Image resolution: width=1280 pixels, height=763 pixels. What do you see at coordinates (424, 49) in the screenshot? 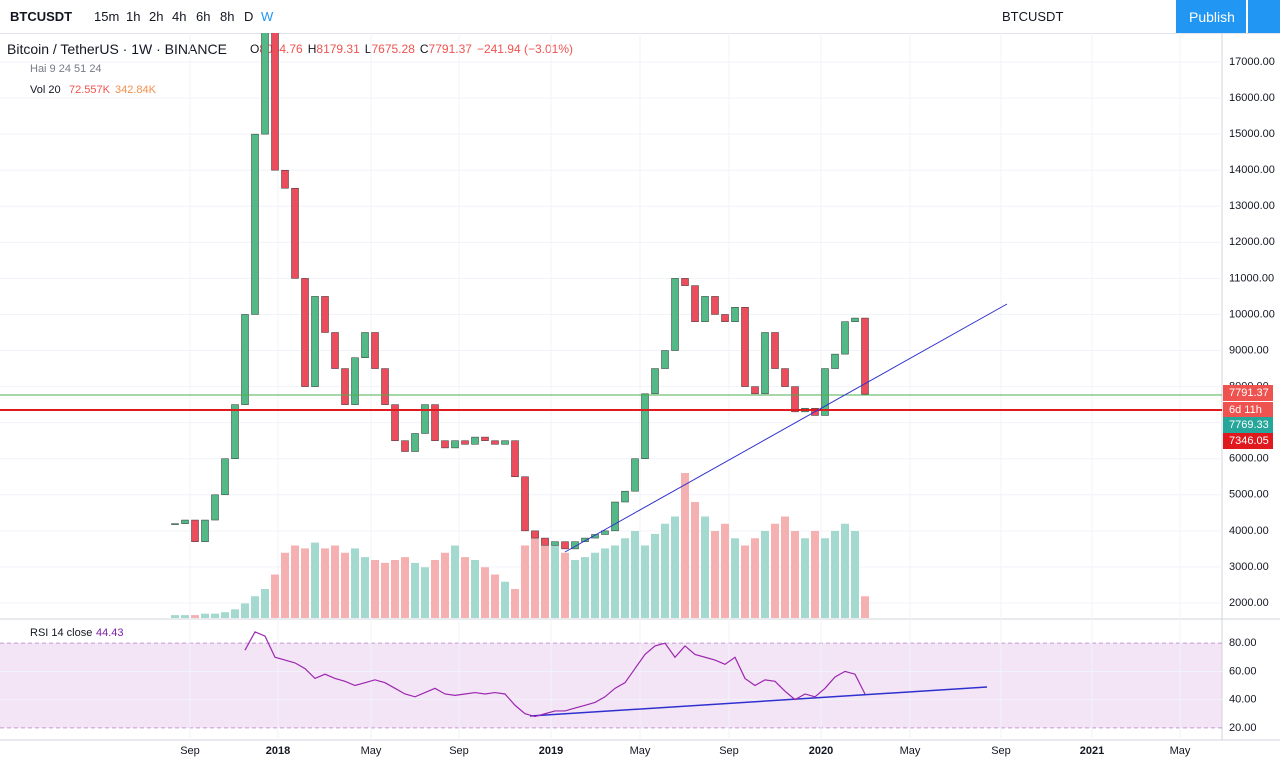
I see `ohlc-key: C` at bounding box center [424, 49].